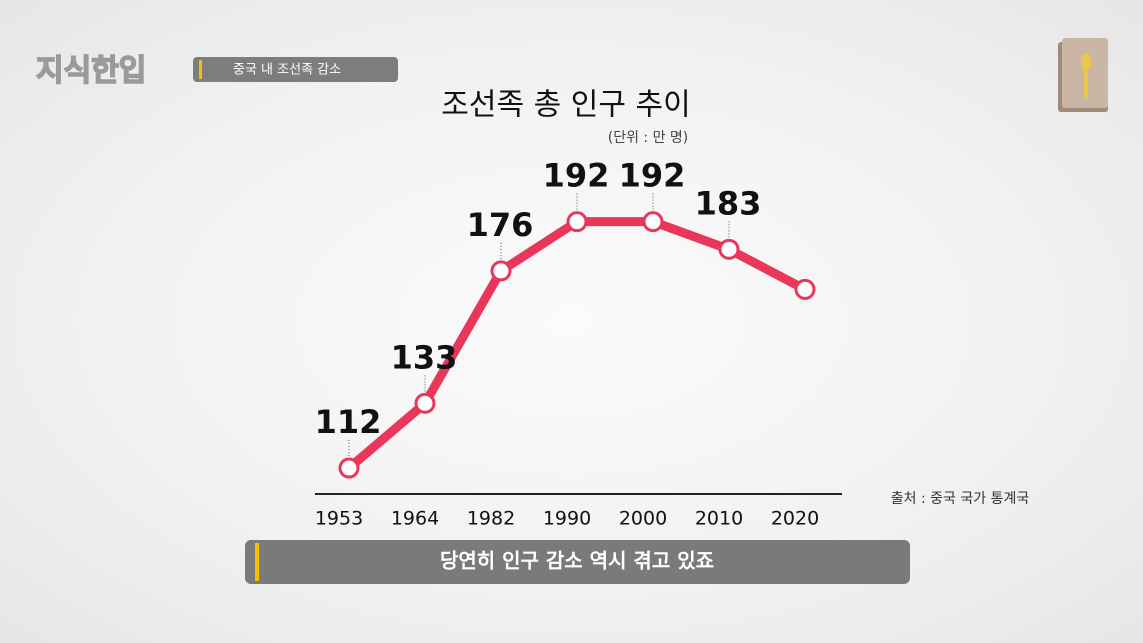 The image size is (1143, 643). Describe the element at coordinates (424, 357) in the screenshot. I see `data-label: 133` at that location.